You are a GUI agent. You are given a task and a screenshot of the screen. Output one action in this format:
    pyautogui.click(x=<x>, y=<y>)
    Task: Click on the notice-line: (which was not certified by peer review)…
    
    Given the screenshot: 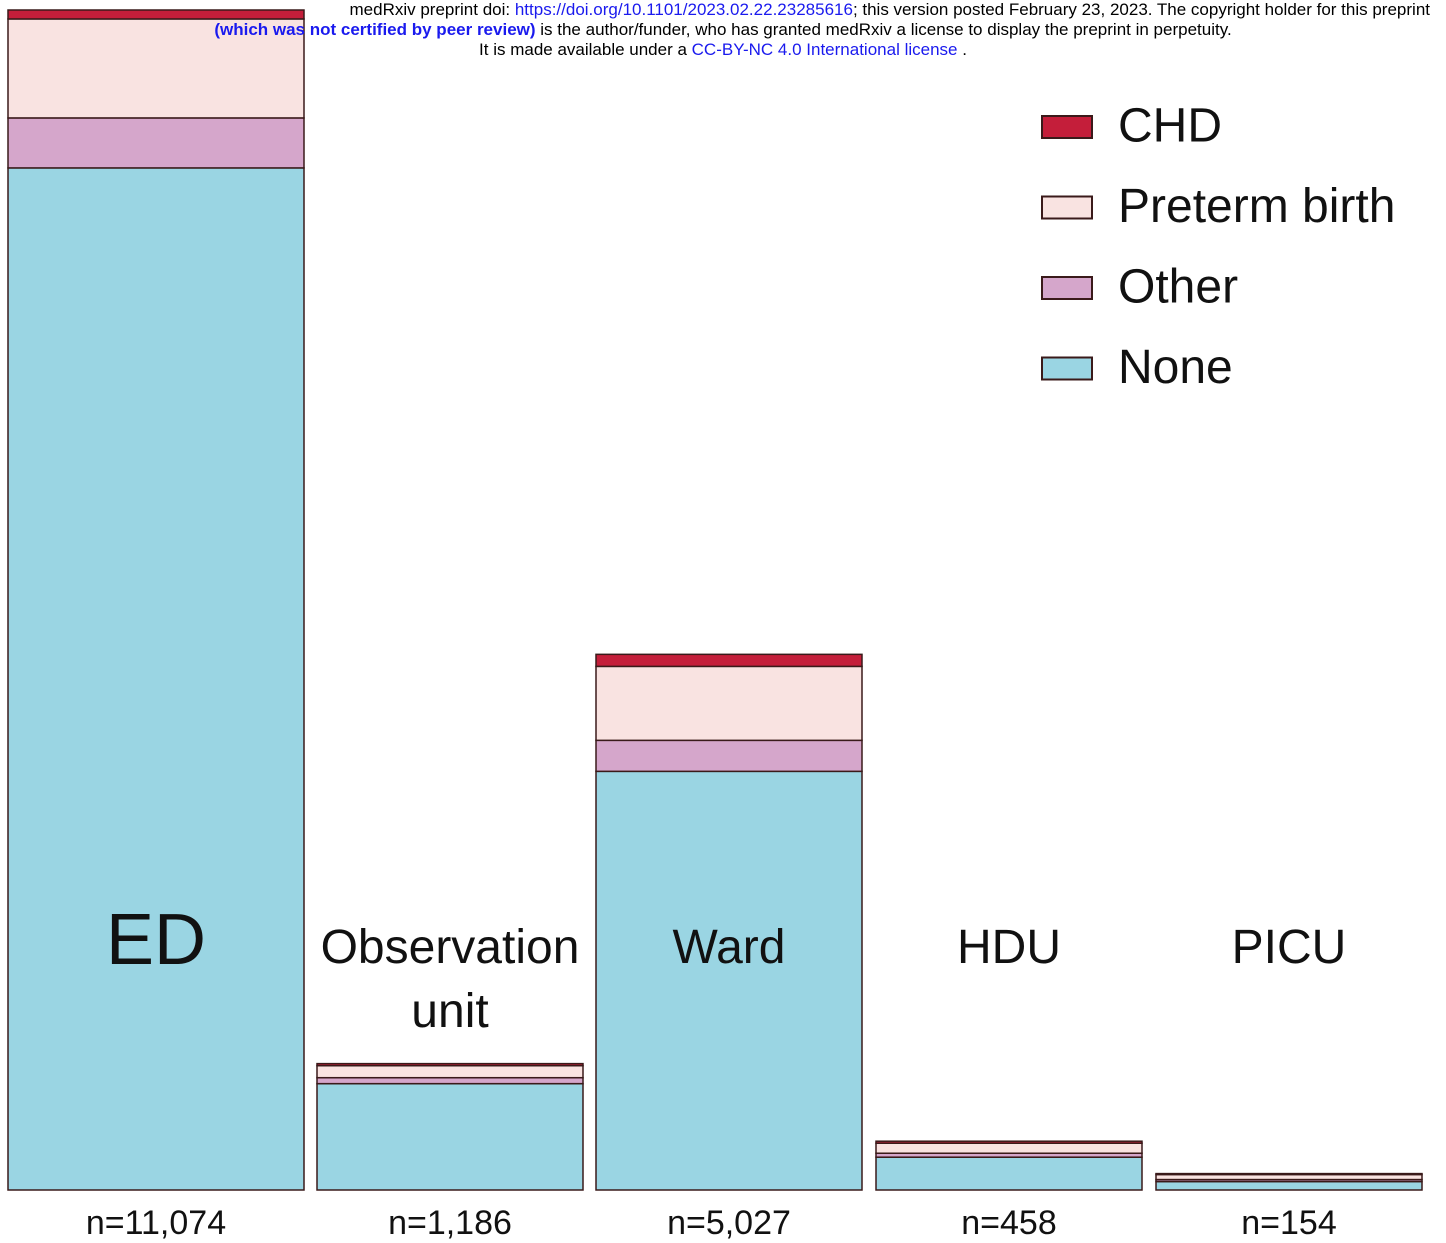 What is the action you would take?
    pyautogui.click(x=723, y=30)
    